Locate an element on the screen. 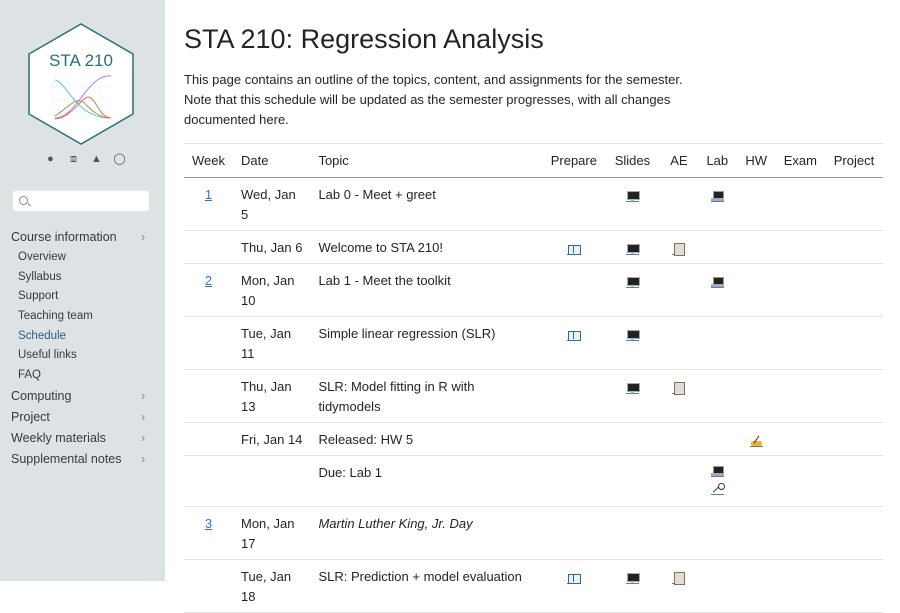  topic-cell: Welcome to STA 210! is located at coordinates (426, 247).